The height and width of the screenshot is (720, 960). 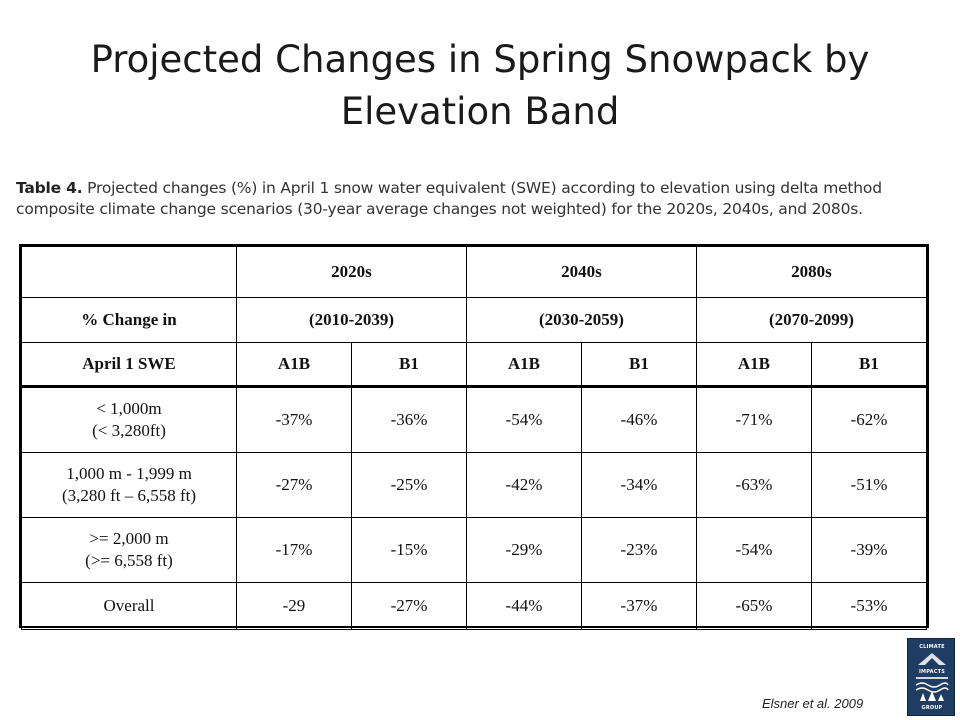 I want to click on header-blank-cell, so click(x=129, y=272).